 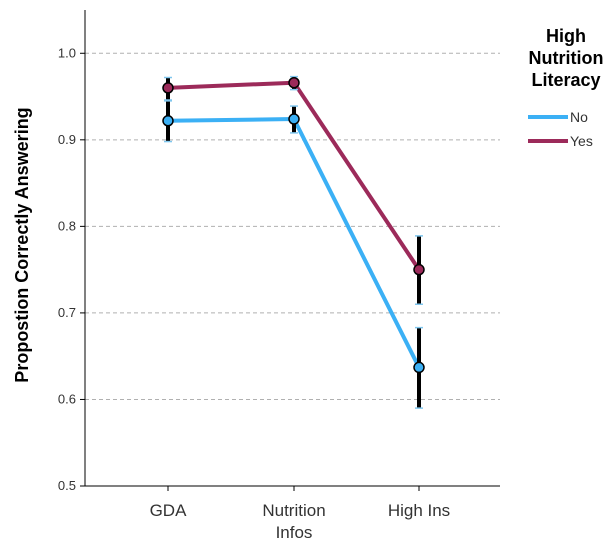 I want to click on legend-title: Nutrition, so click(x=566, y=58).